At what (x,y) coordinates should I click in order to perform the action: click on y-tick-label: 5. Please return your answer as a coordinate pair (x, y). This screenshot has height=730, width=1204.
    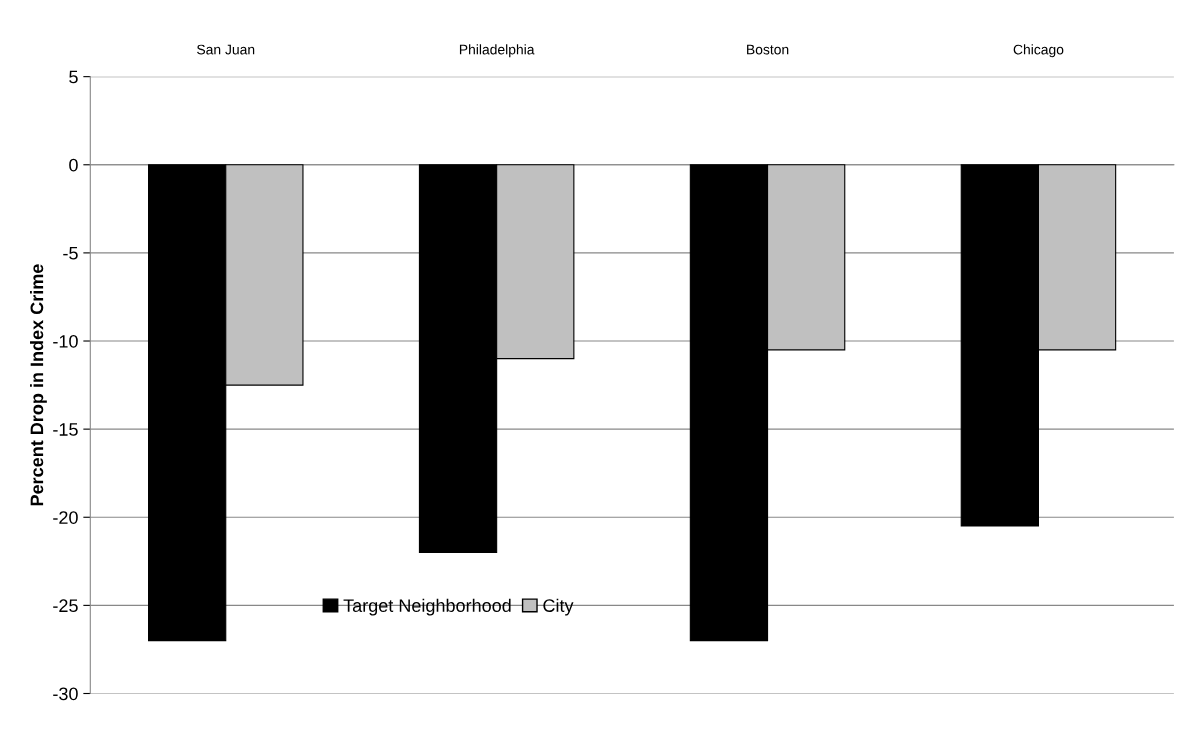
    Looking at the image, I should click on (73, 77).